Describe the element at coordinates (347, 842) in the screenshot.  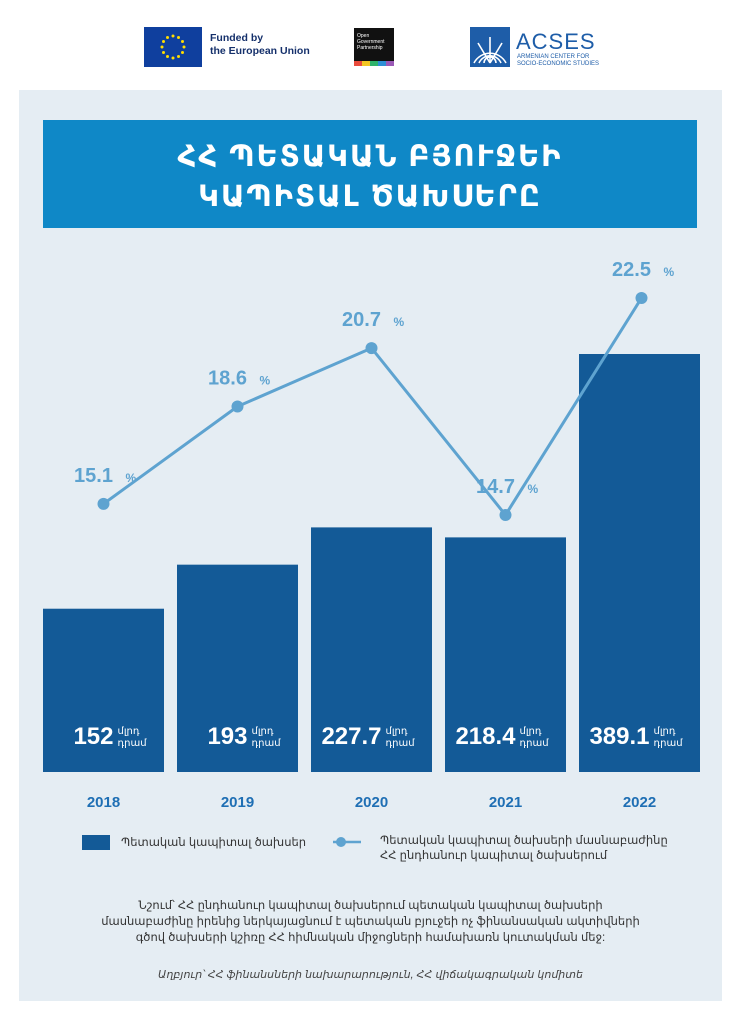
I see `legend-line-swatch` at that location.